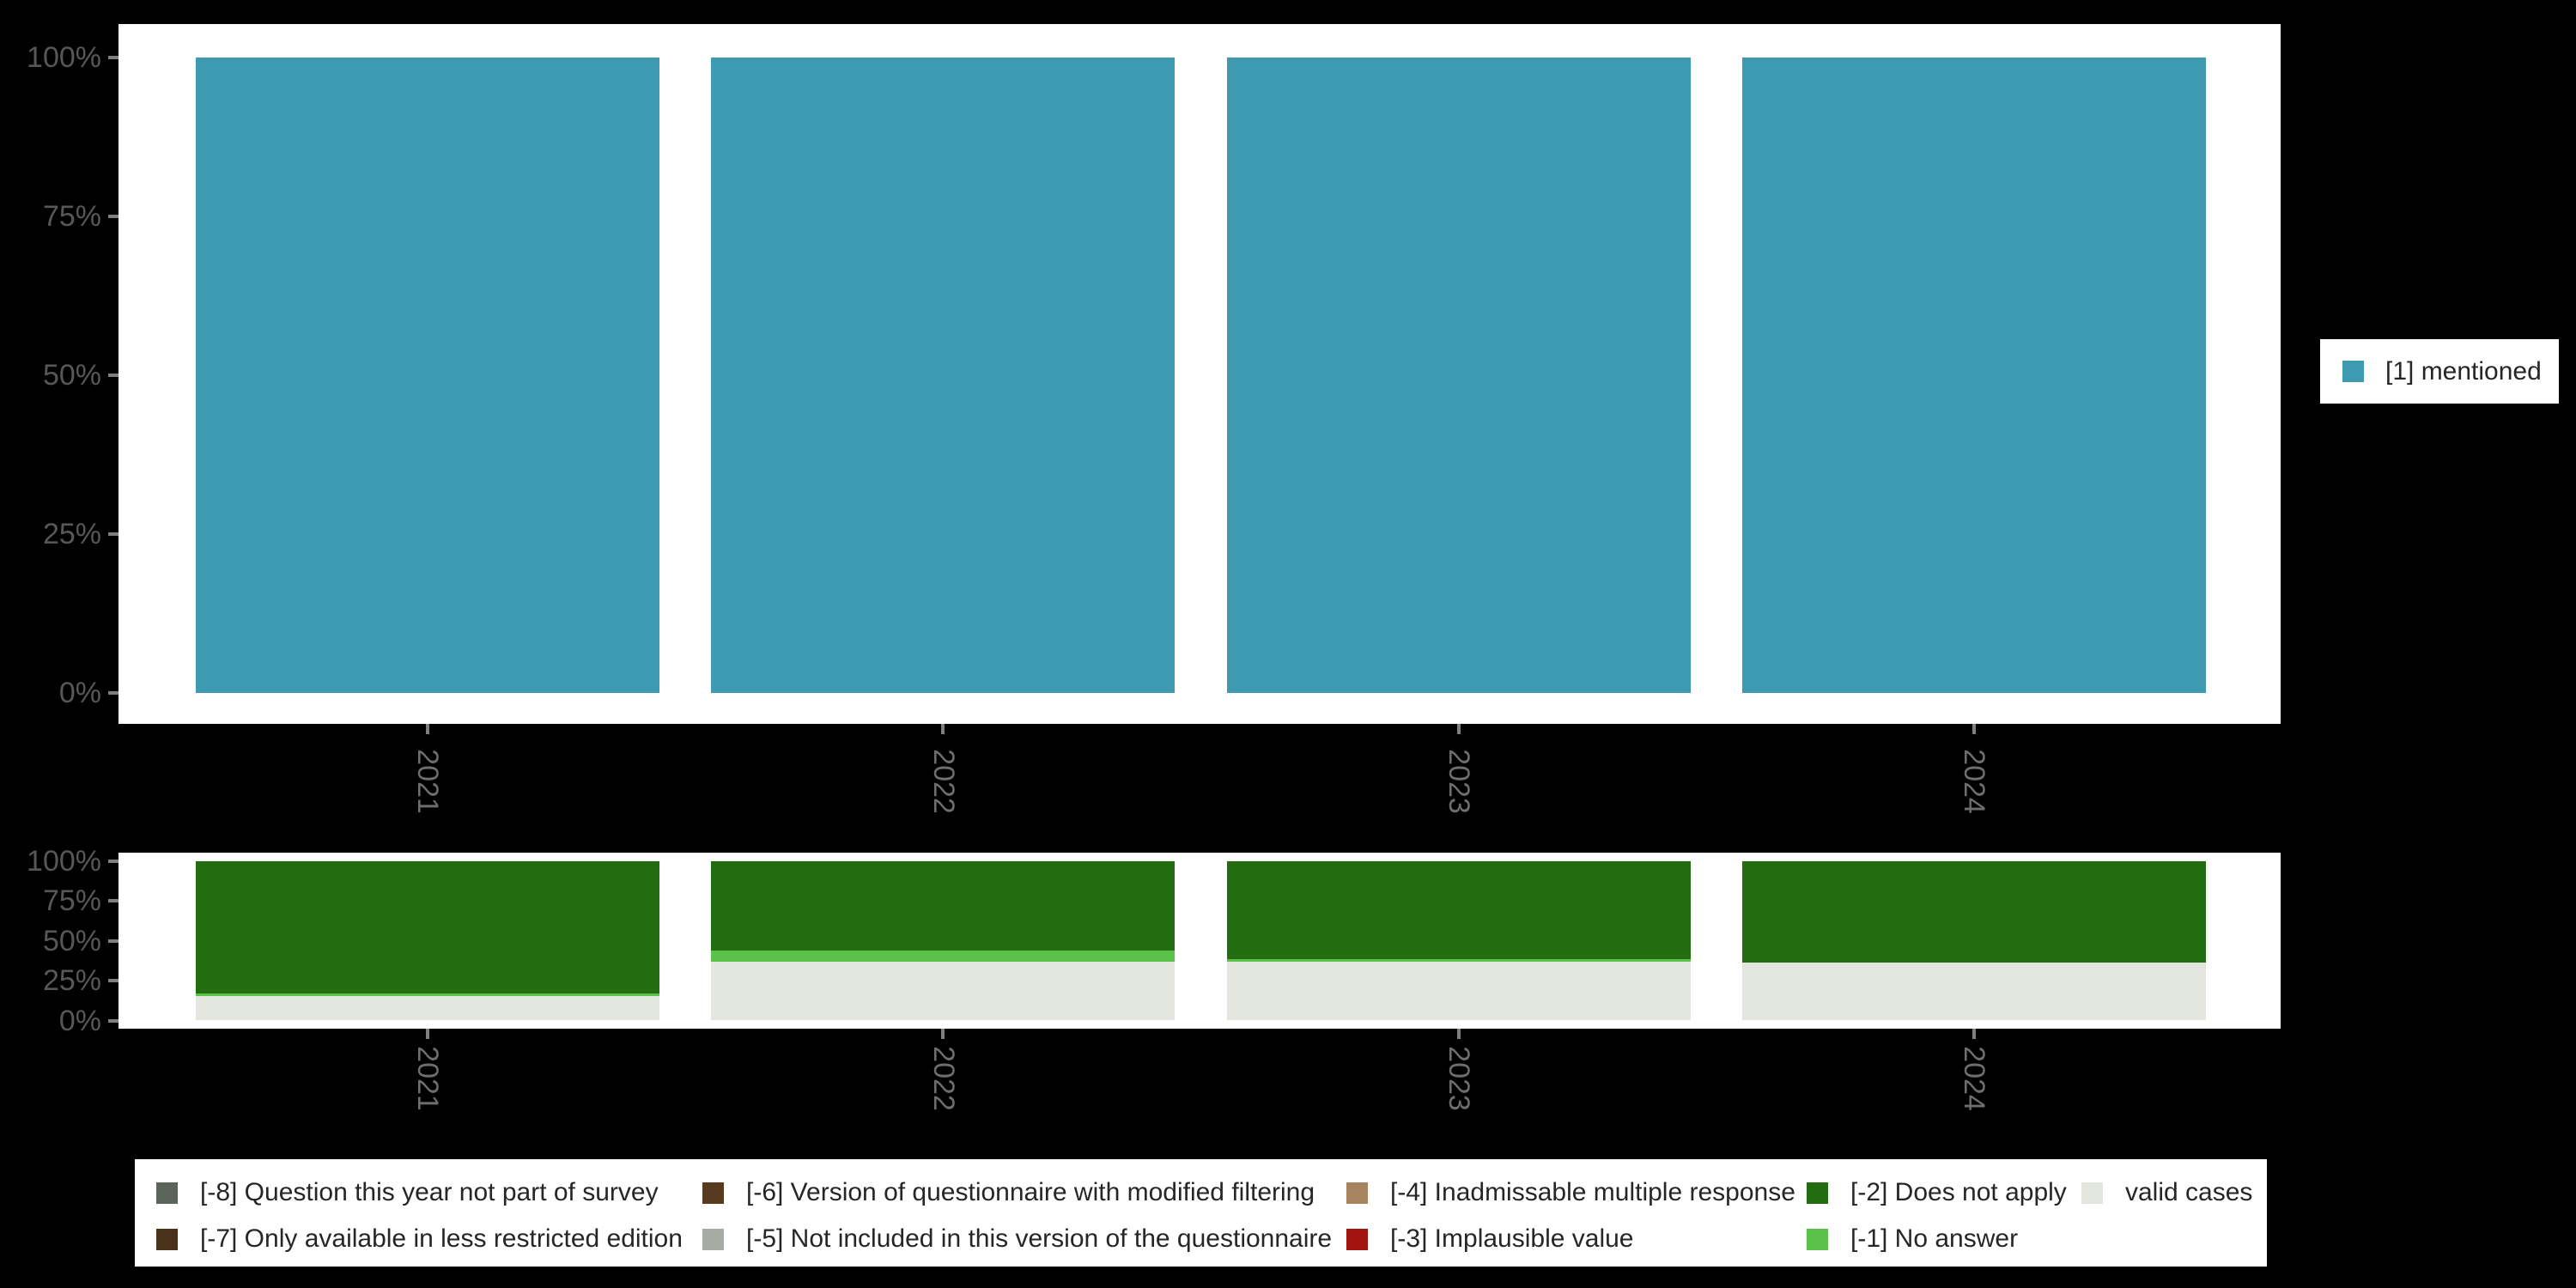 The width and height of the screenshot is (2576, 1288). I want to click on bar-segment-2023-top, so click(1459, 376).